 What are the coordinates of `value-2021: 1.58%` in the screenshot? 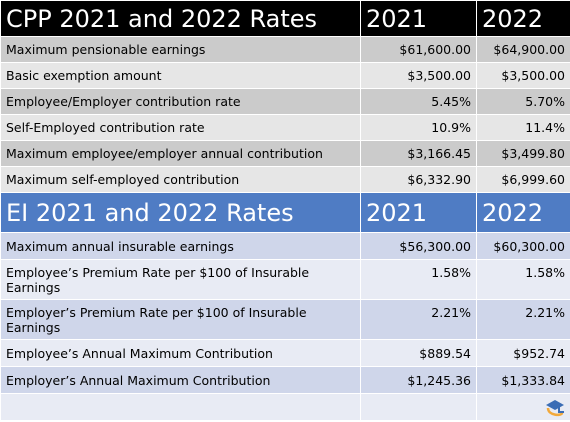 It's located at (418, 279).